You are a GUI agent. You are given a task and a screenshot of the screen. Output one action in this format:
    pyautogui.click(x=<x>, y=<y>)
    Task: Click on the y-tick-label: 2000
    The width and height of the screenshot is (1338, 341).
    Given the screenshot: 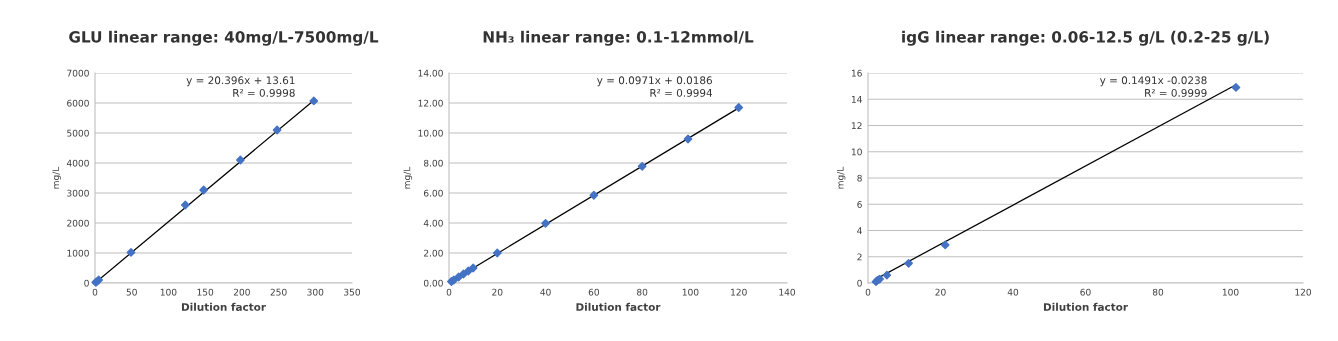 What is the action you would take?
    pyautogui.click(x=78, y=223)
    